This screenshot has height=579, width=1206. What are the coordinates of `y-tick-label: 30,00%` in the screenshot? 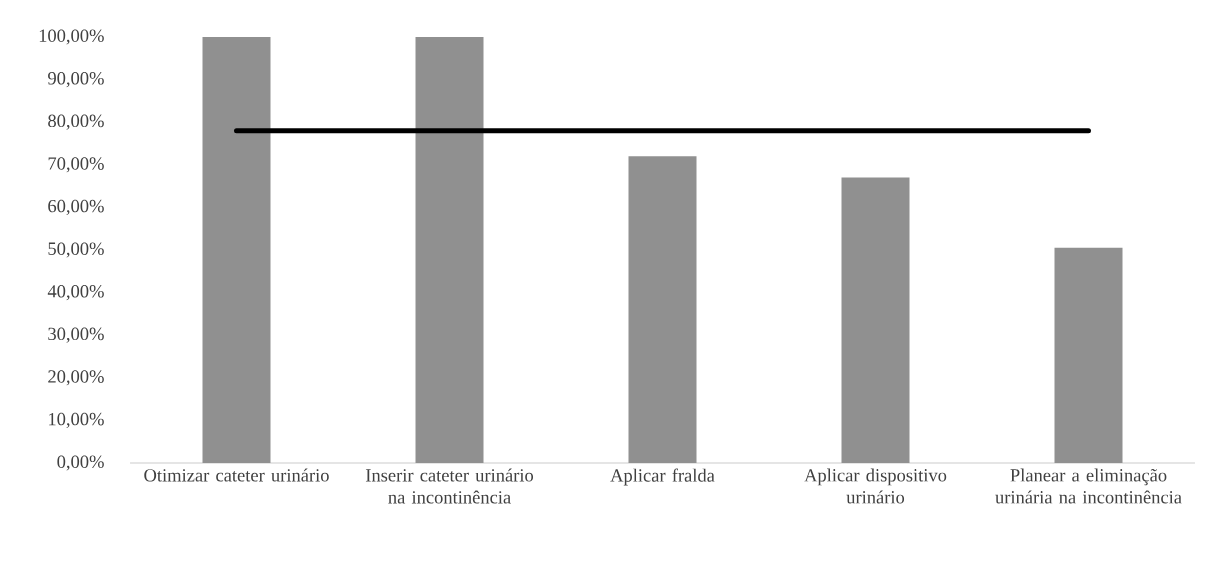 It's located at (76, 335).